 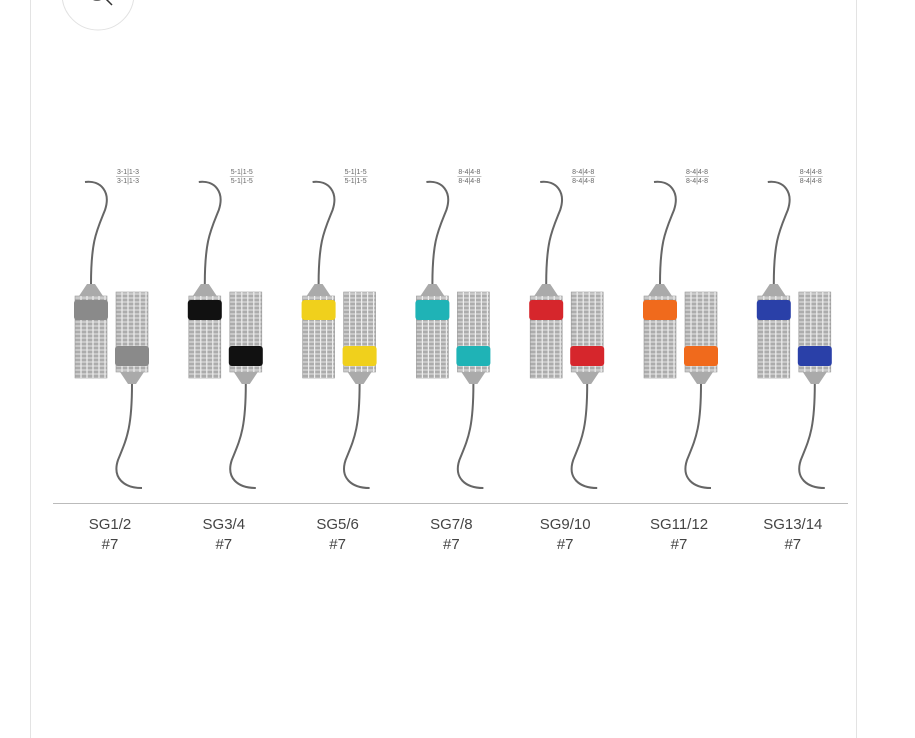 What do you see at coordinates (337, 524) in the screenshot?
I see `instrument-name: SG5/6` at bounding box center [337, 524].